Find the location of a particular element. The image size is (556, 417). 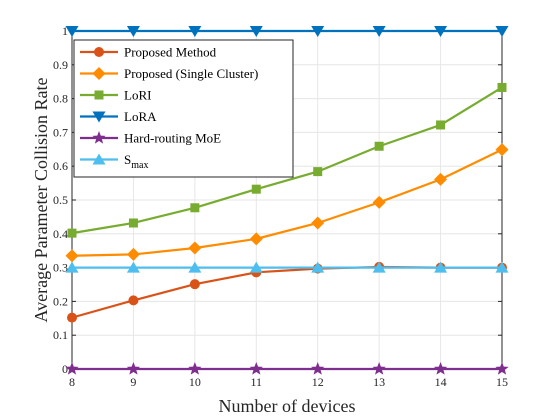

legend-label: Proposed Method is located at coordinates (170, 52).